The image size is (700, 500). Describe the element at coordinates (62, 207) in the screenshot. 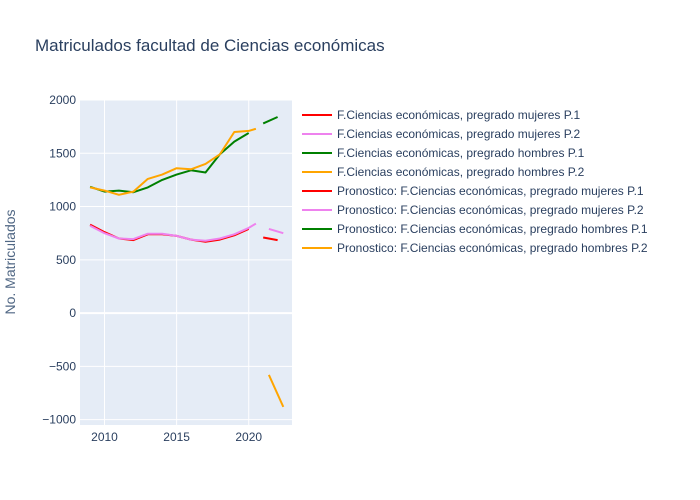

I see `y-tick-label: 1000` at that location.